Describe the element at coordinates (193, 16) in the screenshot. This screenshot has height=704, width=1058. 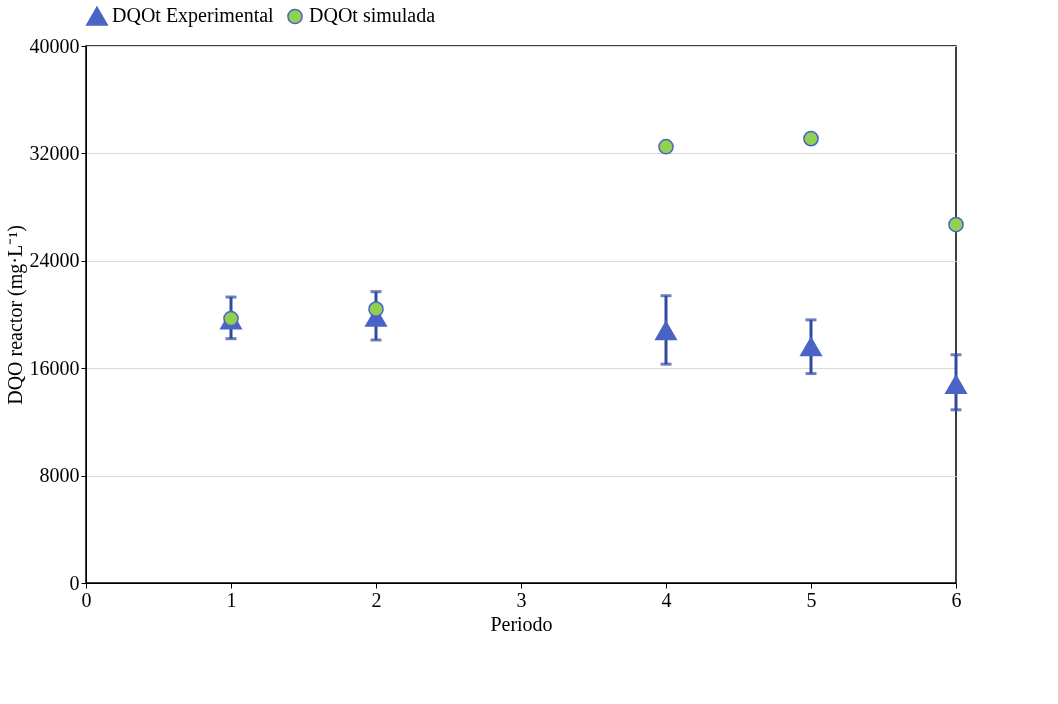
I see `legend-label: DQOt Experimental` at that location.